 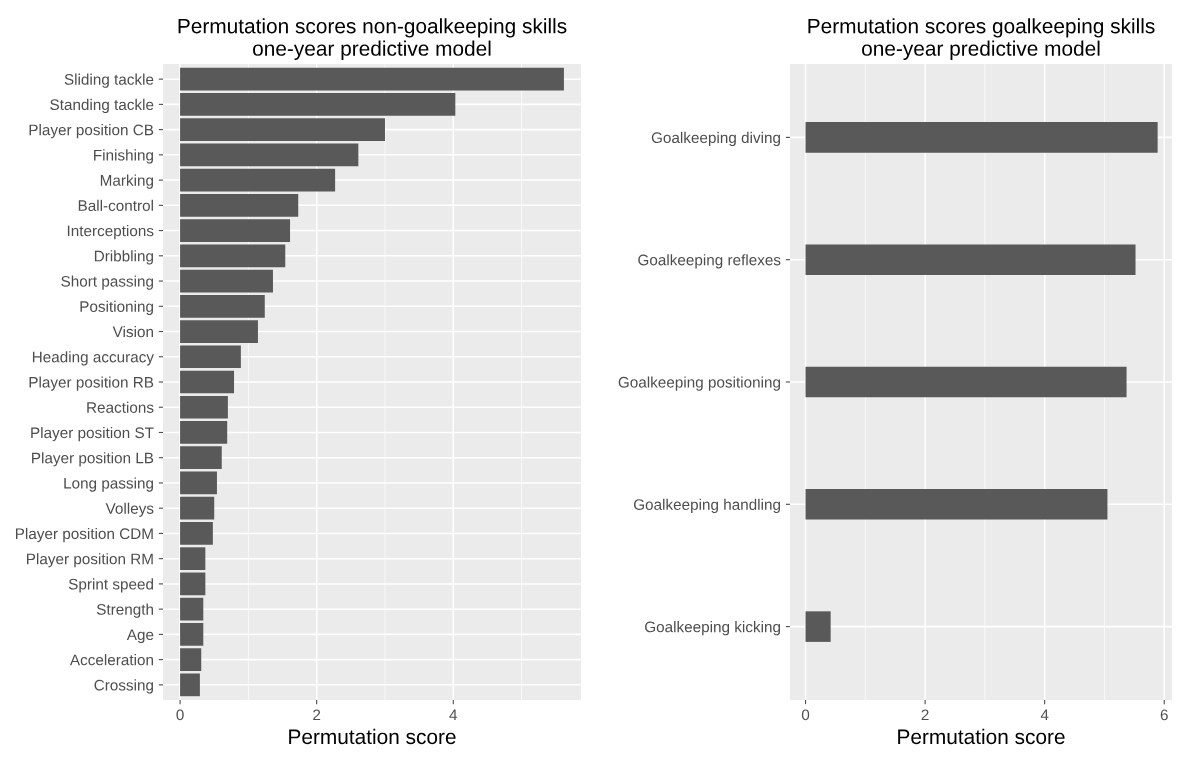 I want to click on y-tick-label: Goalkeeping positioning, so click(x=699, y=383).